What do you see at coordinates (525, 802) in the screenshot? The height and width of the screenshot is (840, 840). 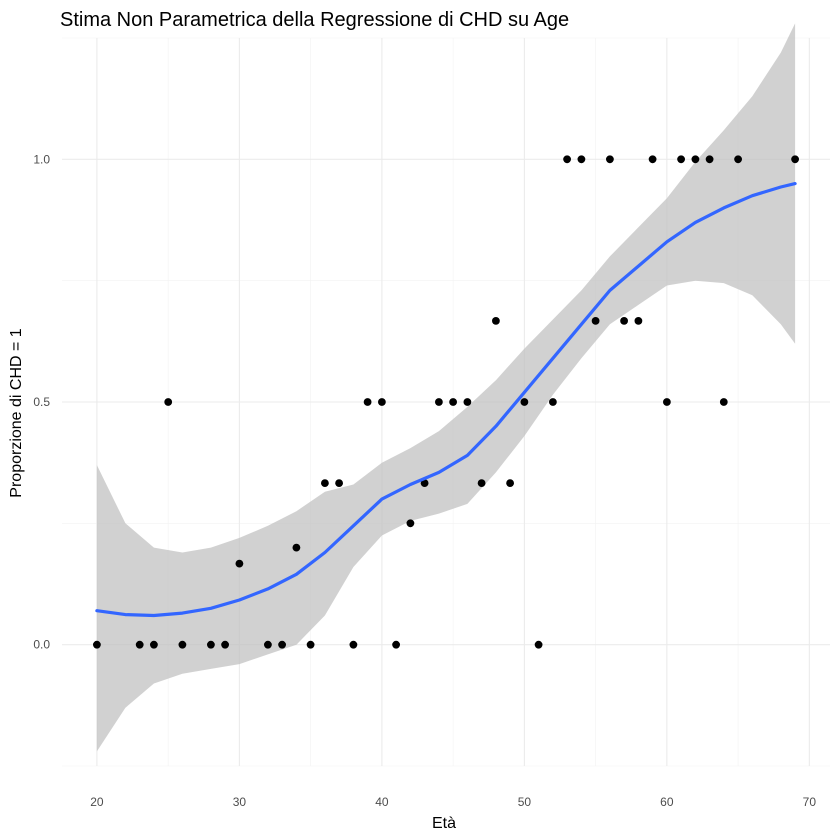 I see `x-tick-label: 50` at bounding box center [525, 802].